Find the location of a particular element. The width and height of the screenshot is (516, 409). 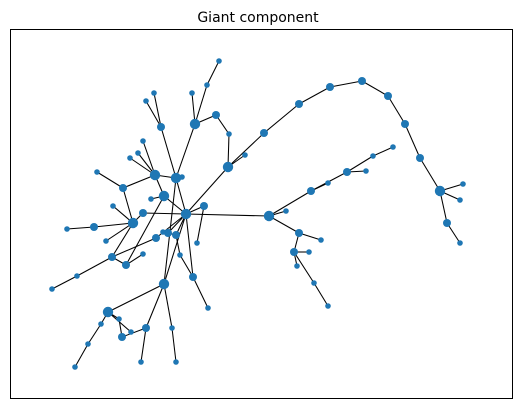

chart-title: Giant component is located at coordinates (258, 18).